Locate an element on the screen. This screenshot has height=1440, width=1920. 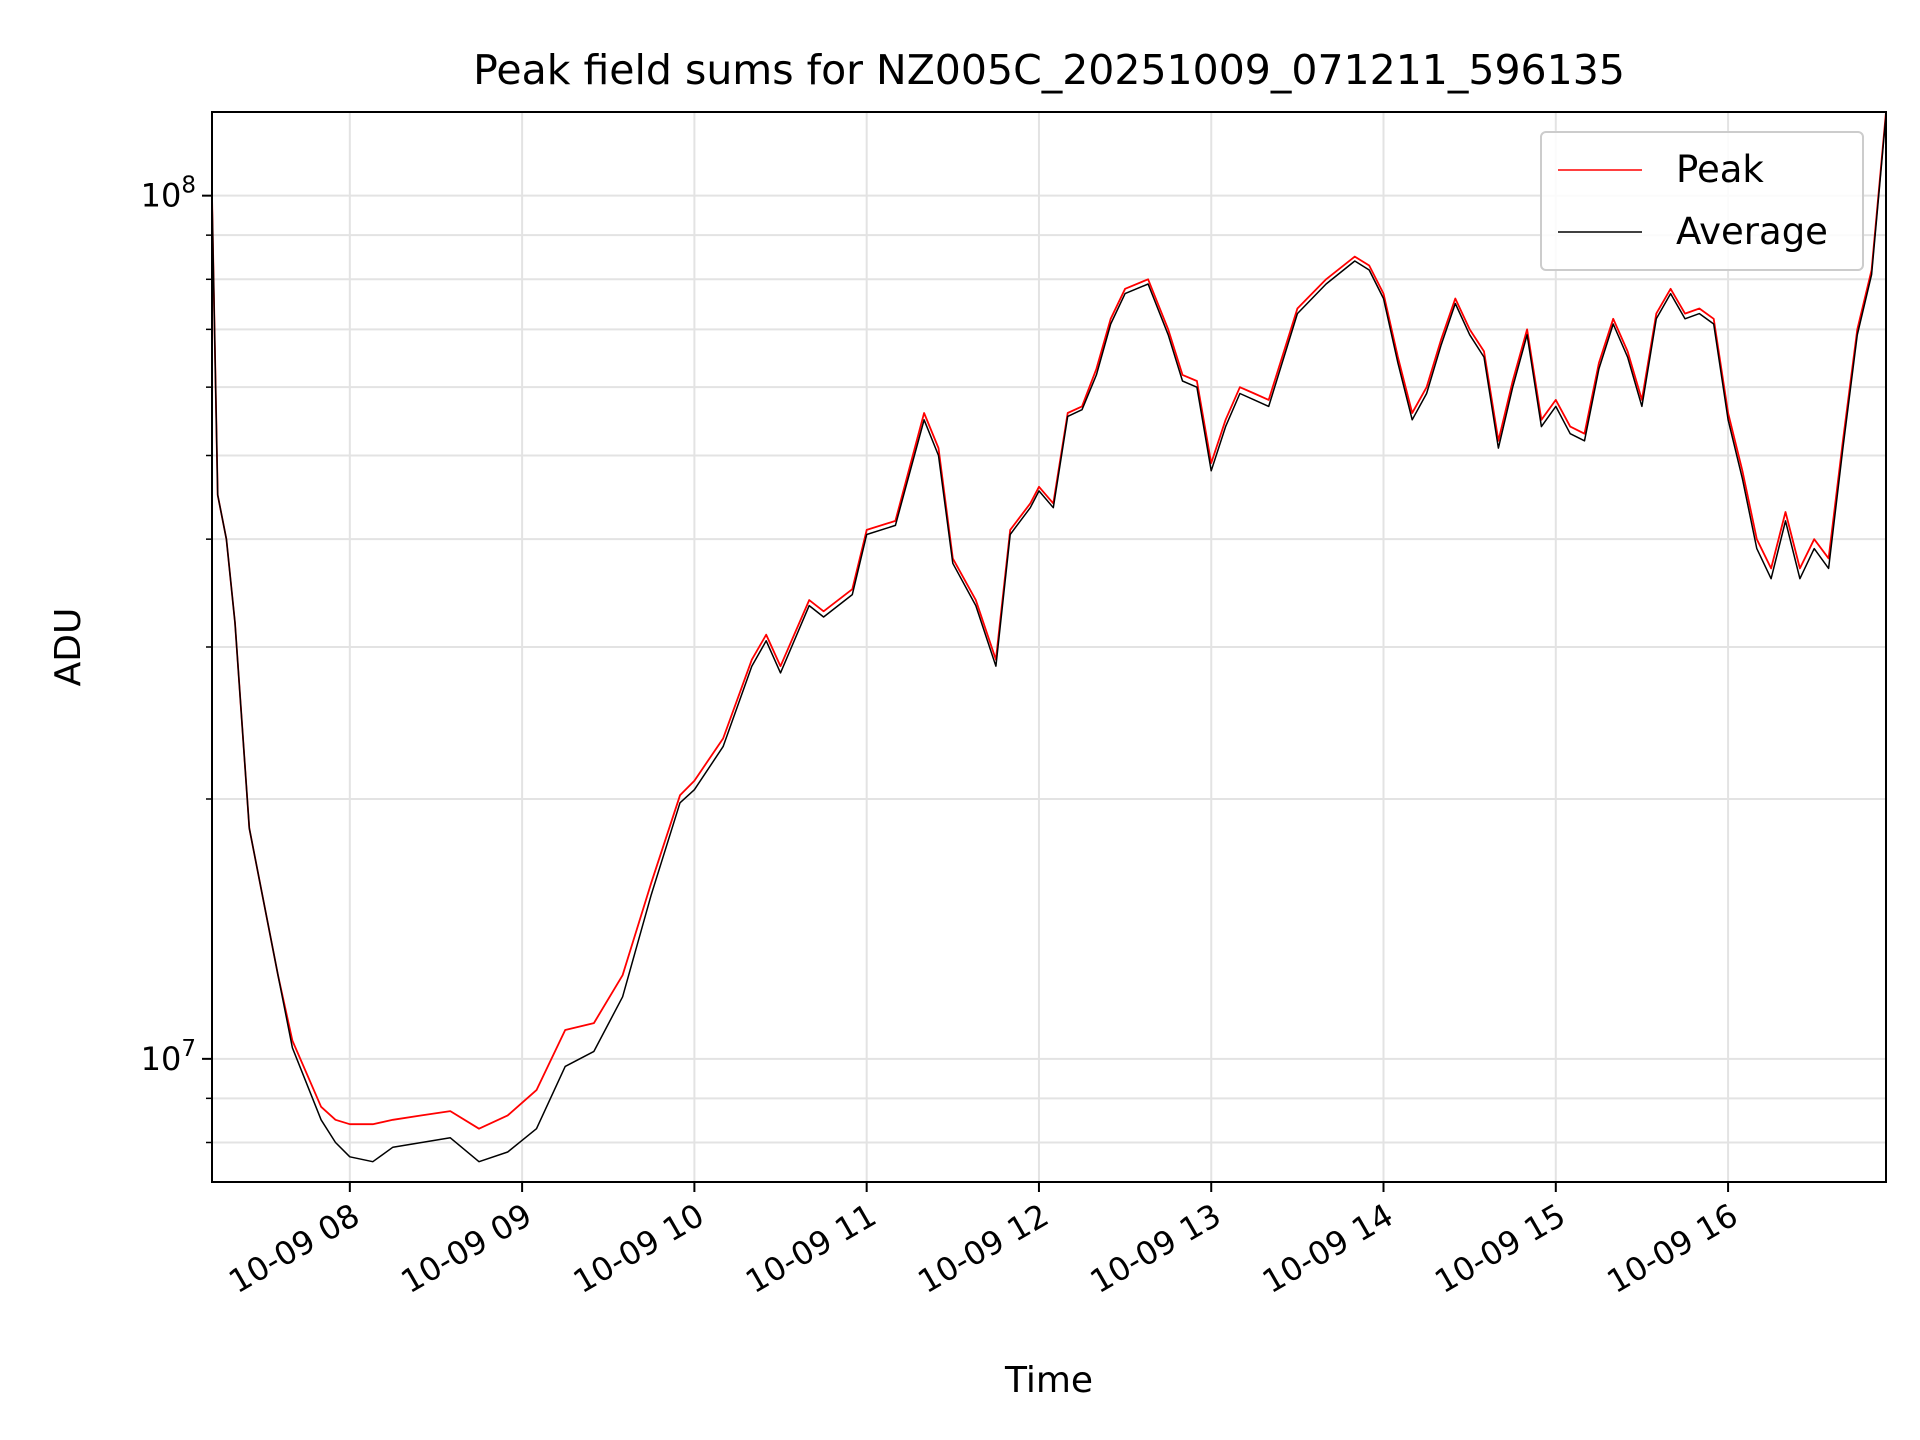
legend-label-peak: Peak is located at coordinates (1720, 169).